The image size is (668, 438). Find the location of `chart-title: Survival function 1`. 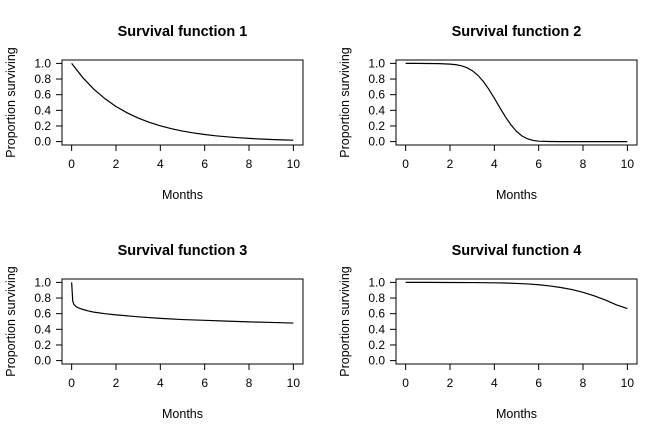

chart-title: Survival function 1 is located at coordinates (183, 32).